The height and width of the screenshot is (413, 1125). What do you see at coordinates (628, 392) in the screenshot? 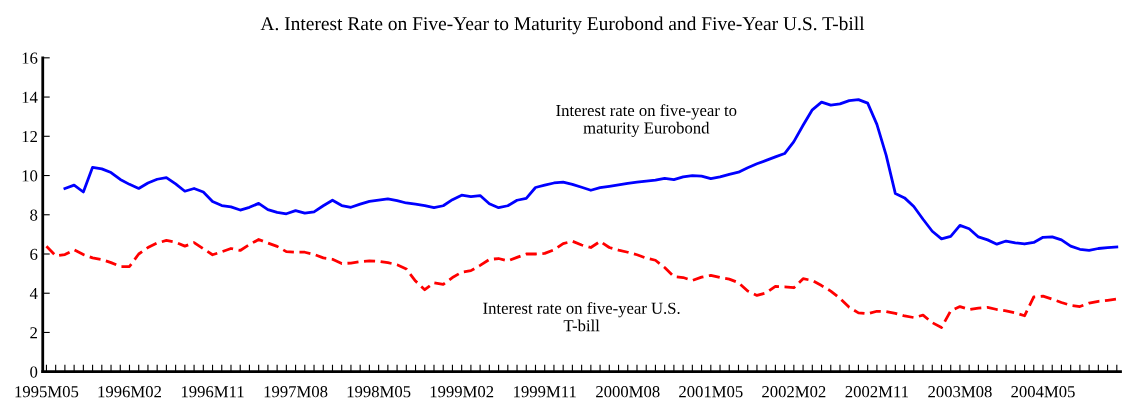
I see `x-tick-label: 2000M08` at bounding box center [628, 392].